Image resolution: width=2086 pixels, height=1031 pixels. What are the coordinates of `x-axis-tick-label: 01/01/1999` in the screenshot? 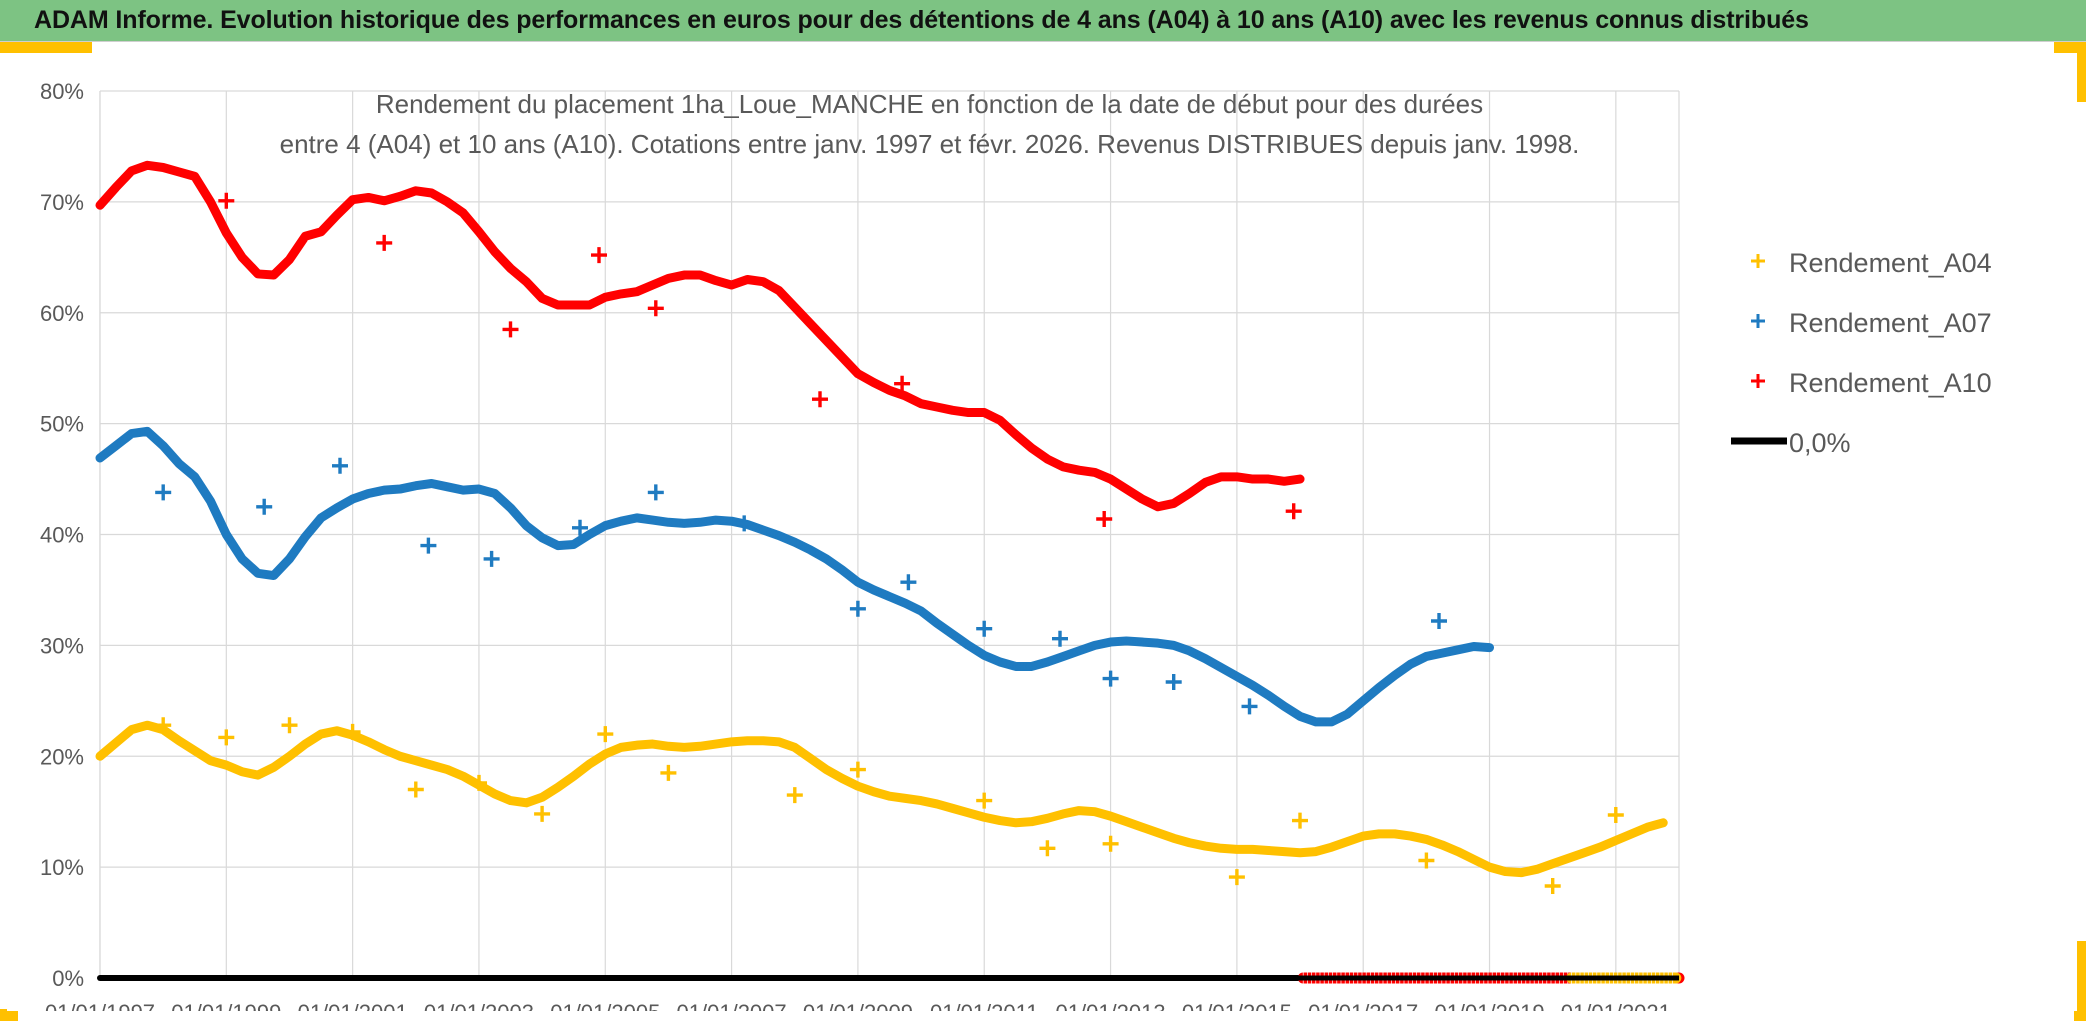 It's located at (226, 1005).